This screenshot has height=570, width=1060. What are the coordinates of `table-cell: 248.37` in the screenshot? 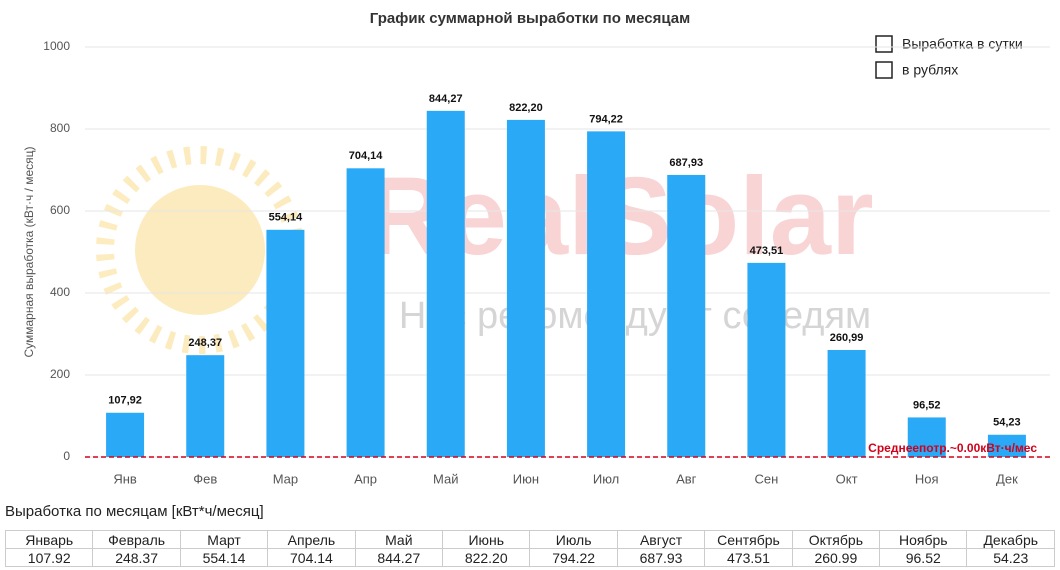 It's located at (136, 557).